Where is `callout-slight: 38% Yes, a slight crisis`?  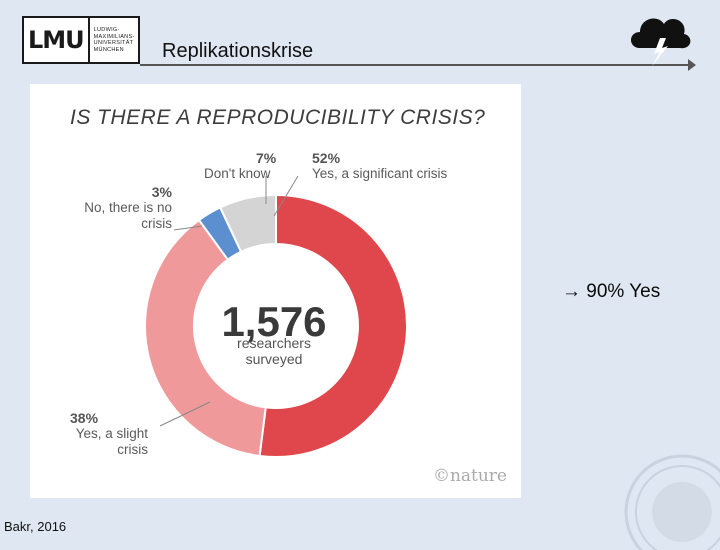 callout-slight: 38% Yes, a slight crisis is located at coordinates (109, 434).